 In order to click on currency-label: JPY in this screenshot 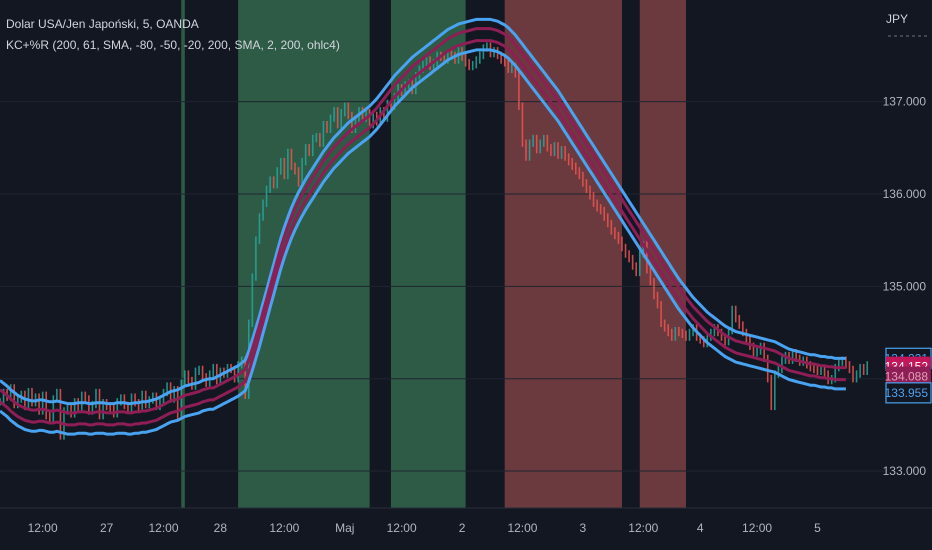, I will do `click(896, 19)`.